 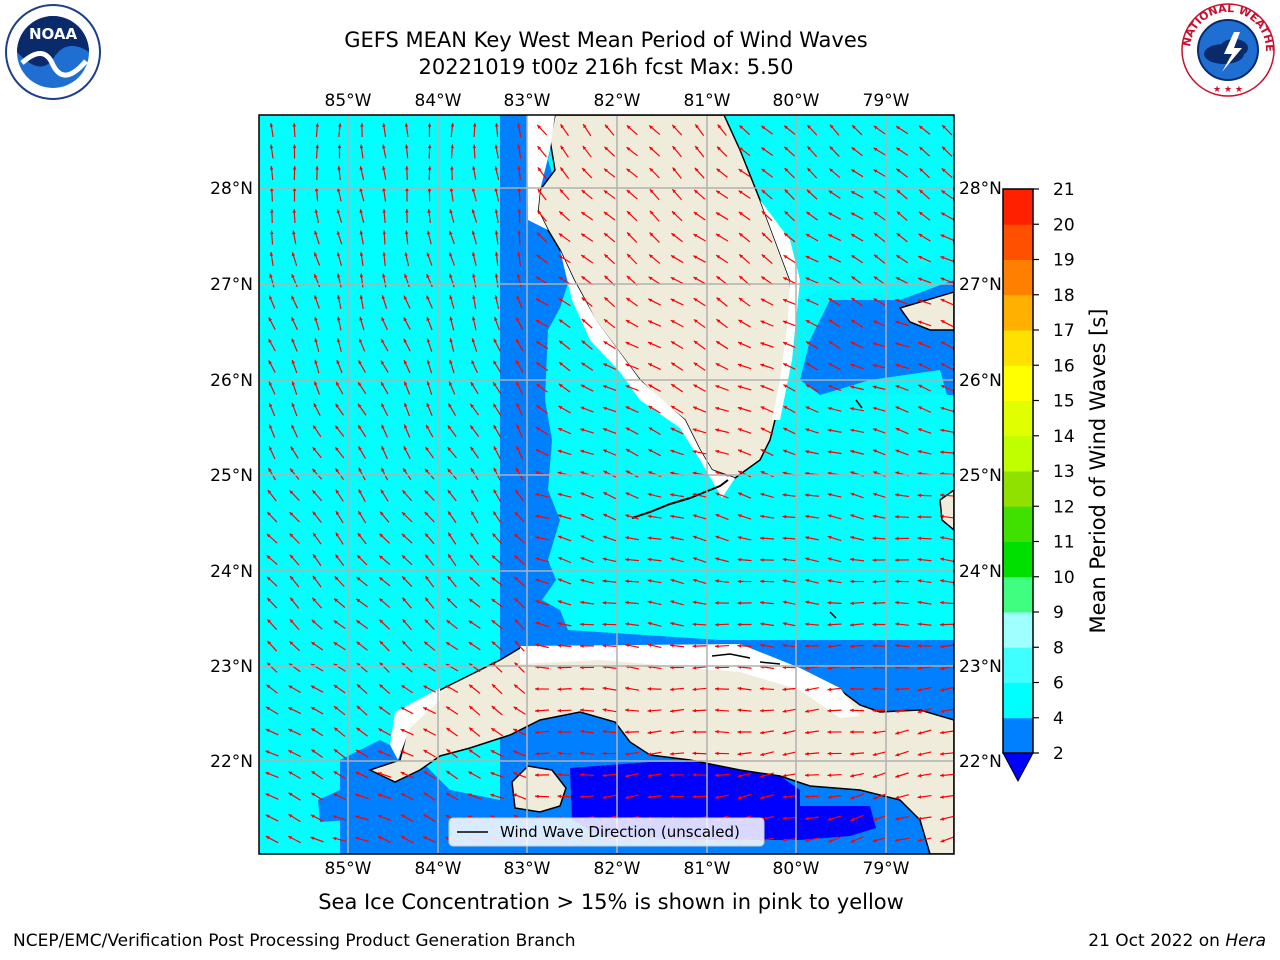 What do you see at coordinates (1058, 754) in the screenshot?
I see `colorbar-tick-label: 2` at bounding box center [1058, 754].